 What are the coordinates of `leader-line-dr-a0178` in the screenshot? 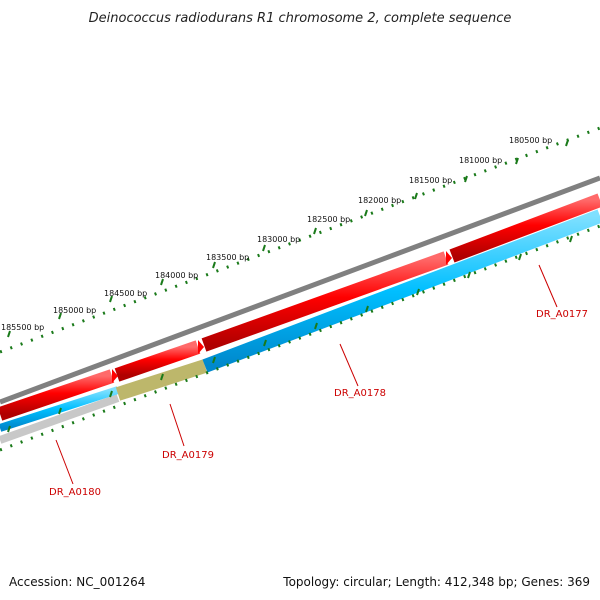 It's located at (349, 365).